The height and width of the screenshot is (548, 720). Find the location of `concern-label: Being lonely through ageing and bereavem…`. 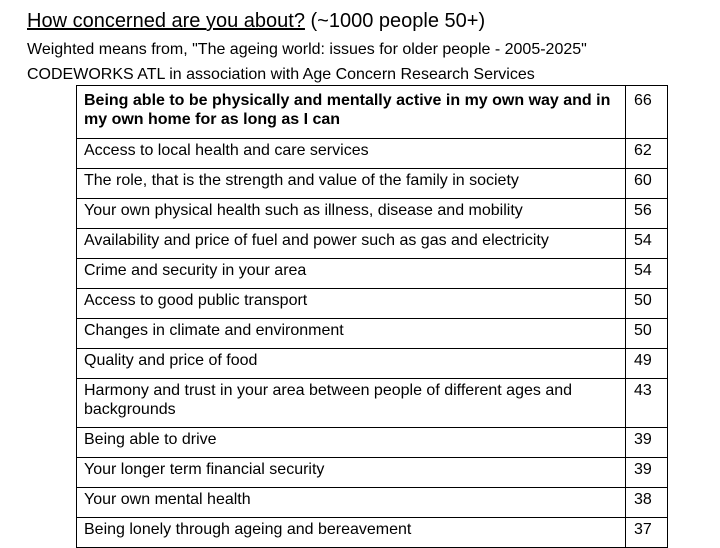

concern-label: Being lonely through ageing and bereavem… is located at coordinates (351, 532).